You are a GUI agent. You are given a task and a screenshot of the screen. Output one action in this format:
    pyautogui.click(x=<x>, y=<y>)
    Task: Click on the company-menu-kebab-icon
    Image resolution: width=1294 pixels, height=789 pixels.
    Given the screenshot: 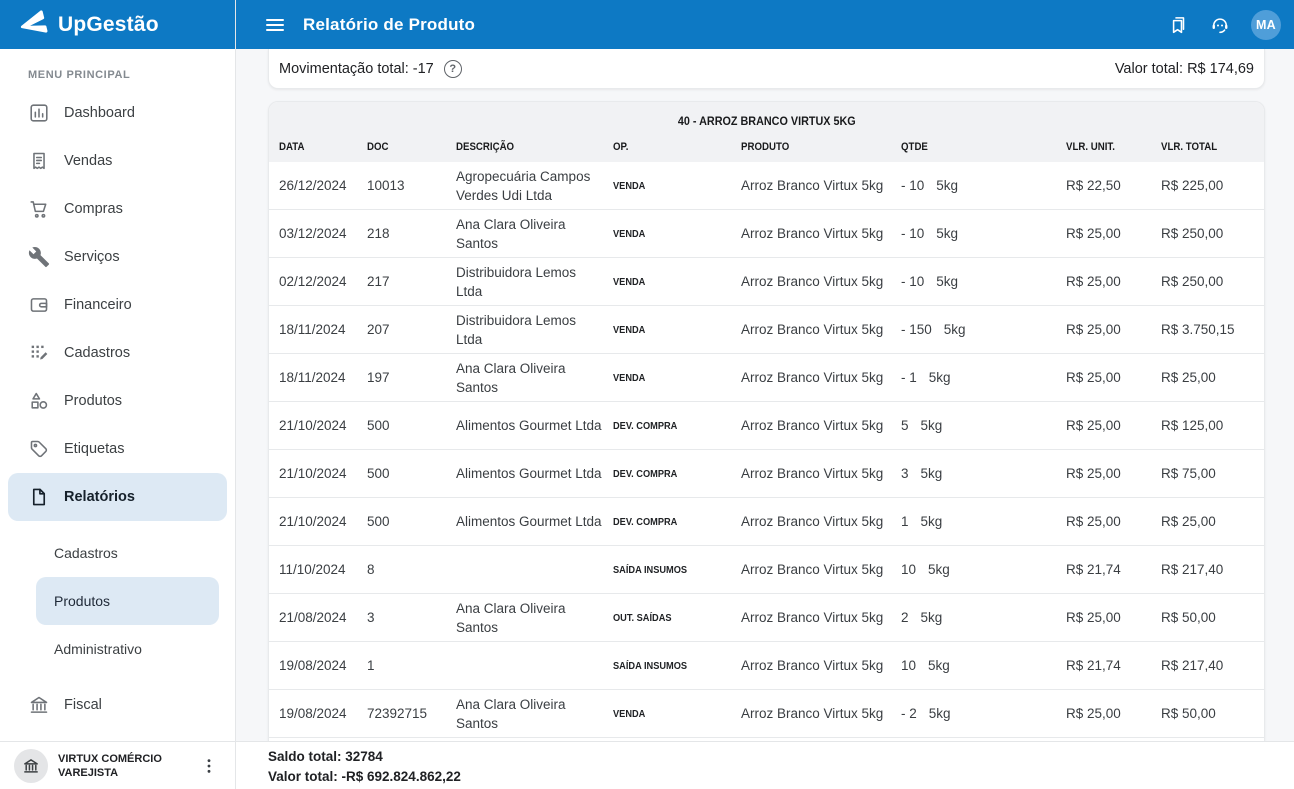 What is the action you would take?
    pyautogui.click(x=209, y=766)
    